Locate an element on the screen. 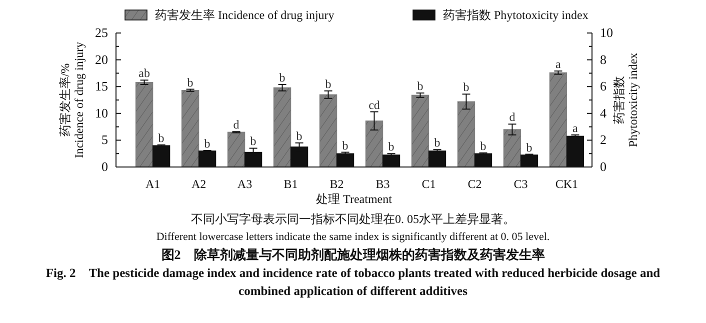 The height and width of the screenshot is (323, 706). y2-axis-title: 药害指数 Phytotoxicity index is located at coordinates (626, 100).